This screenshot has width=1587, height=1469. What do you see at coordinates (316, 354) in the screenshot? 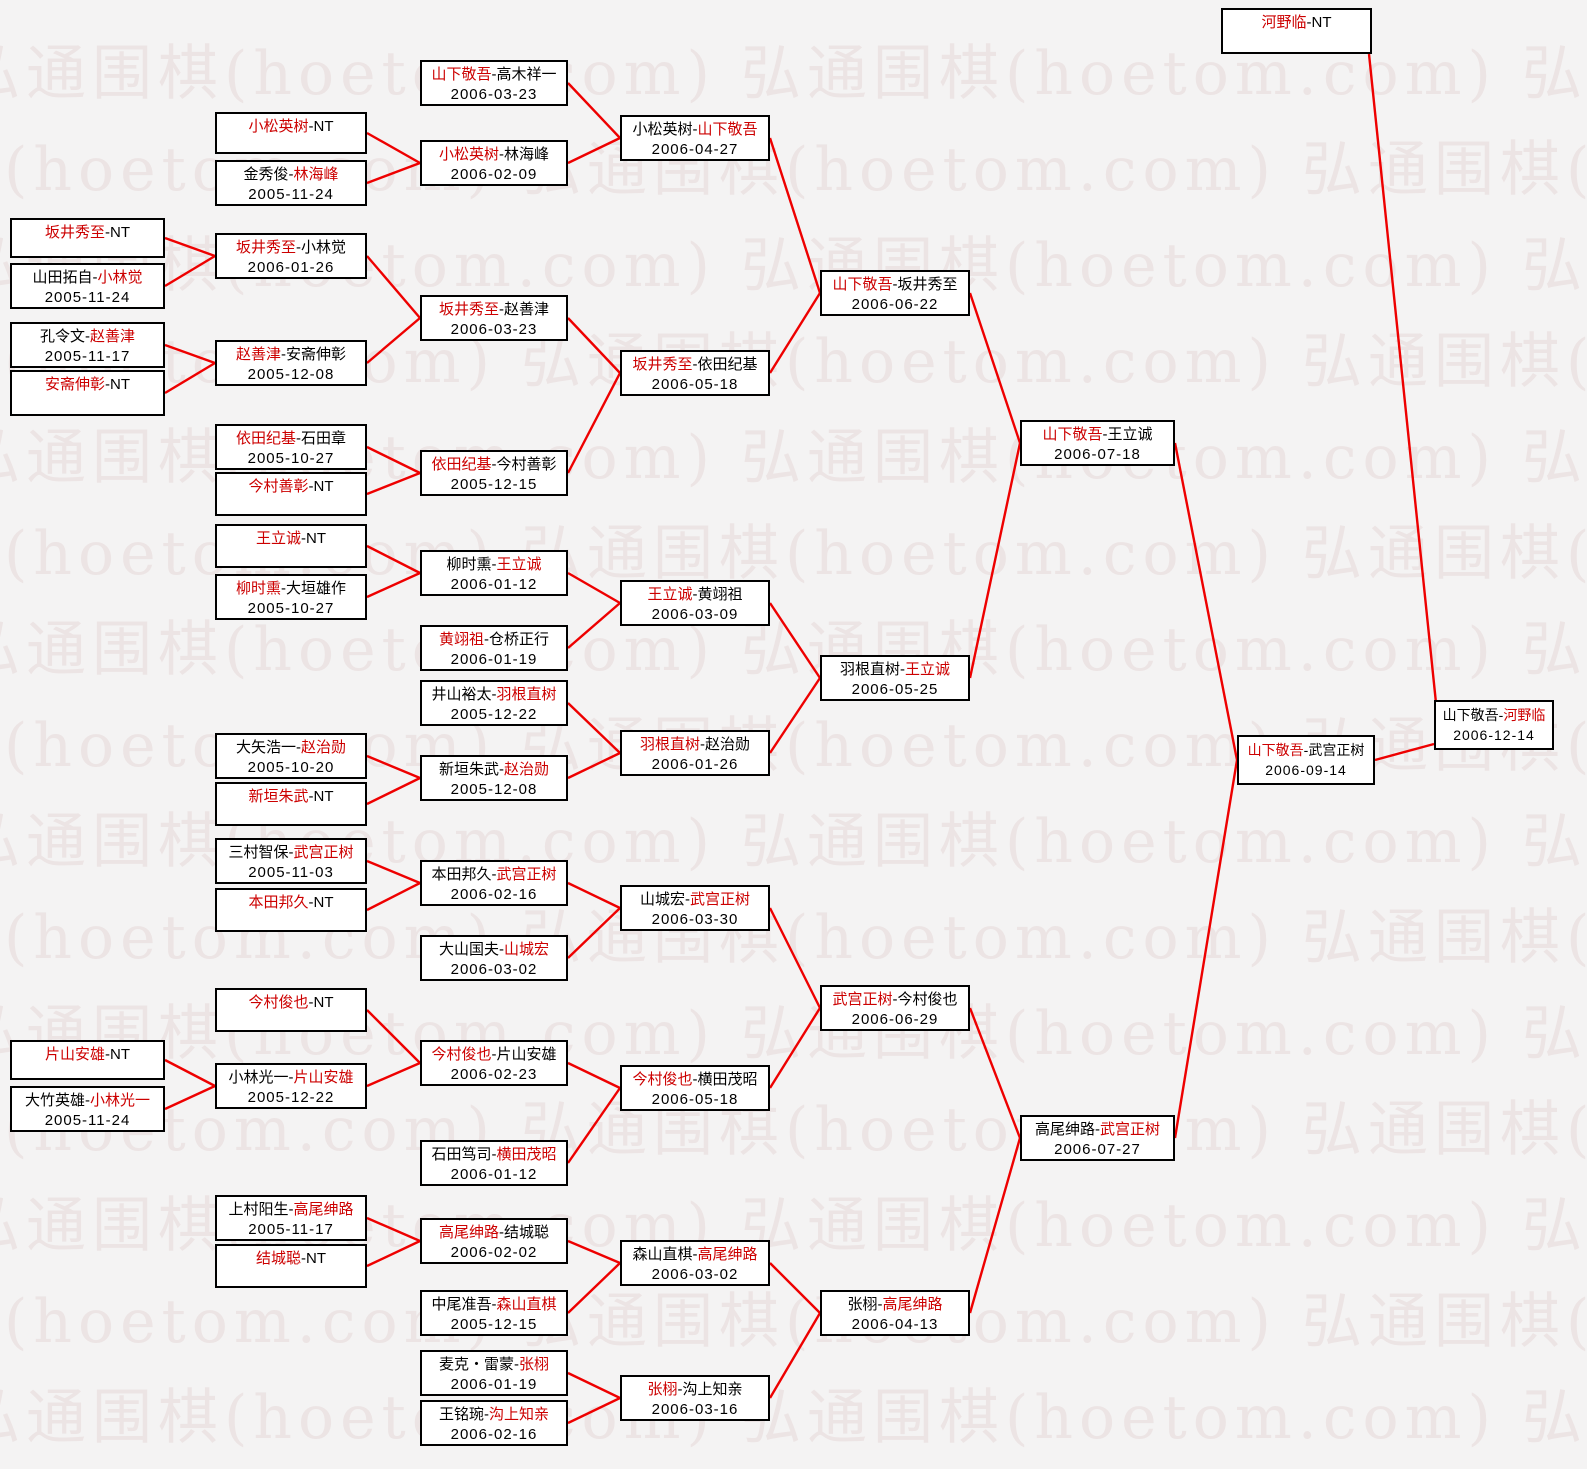
I see `player-right: 安斋伸彰` at bounding box center [316, 354].